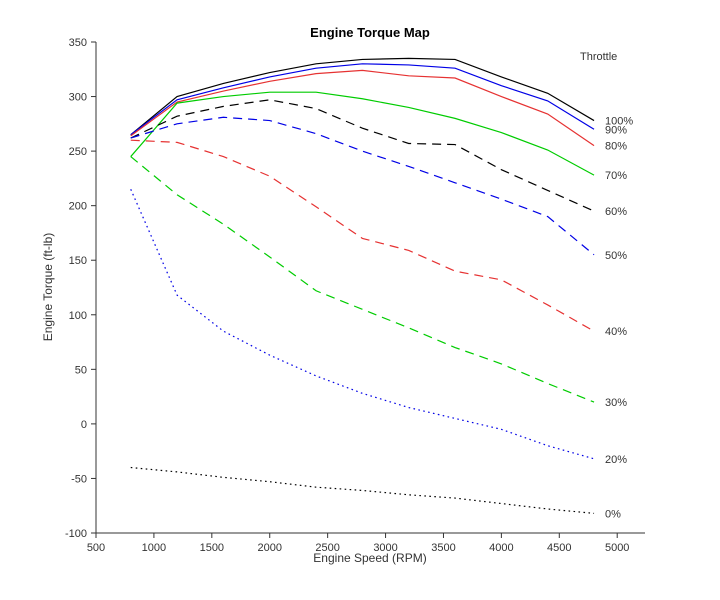 The image size is (720, 600). Describe the element at coordinates (616, 403) in the screenshot. I see `series-label-30pct: 30%` at that location.